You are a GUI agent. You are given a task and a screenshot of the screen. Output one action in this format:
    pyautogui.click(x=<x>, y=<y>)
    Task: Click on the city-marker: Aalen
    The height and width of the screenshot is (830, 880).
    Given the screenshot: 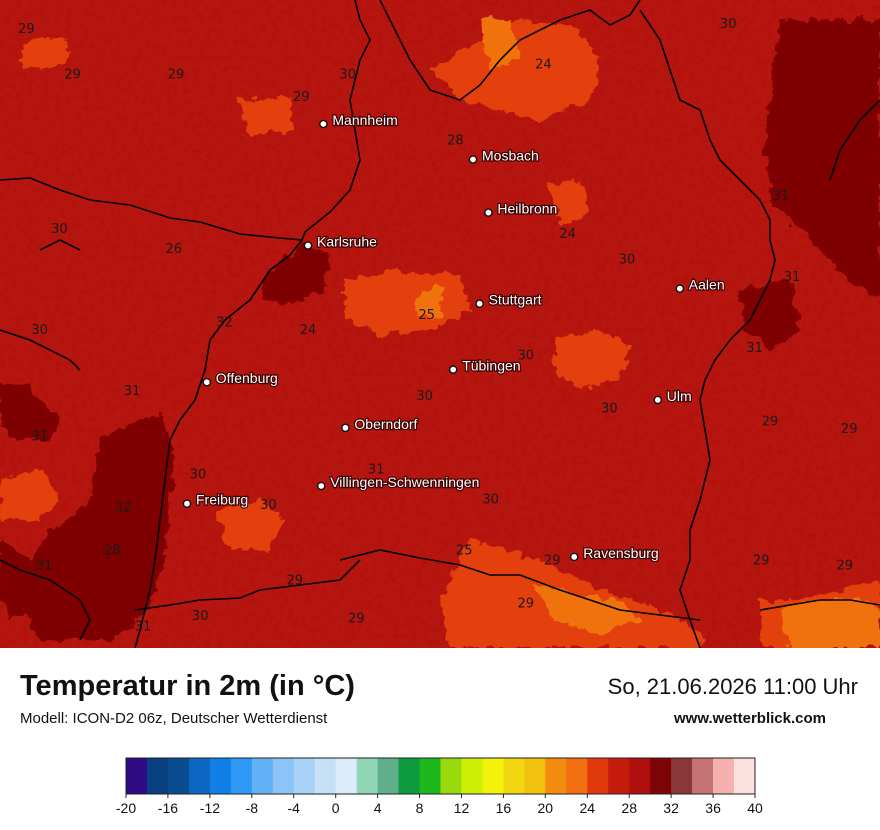 What is the action you would take?
    pyautogui.click(x=700, y=284)
    